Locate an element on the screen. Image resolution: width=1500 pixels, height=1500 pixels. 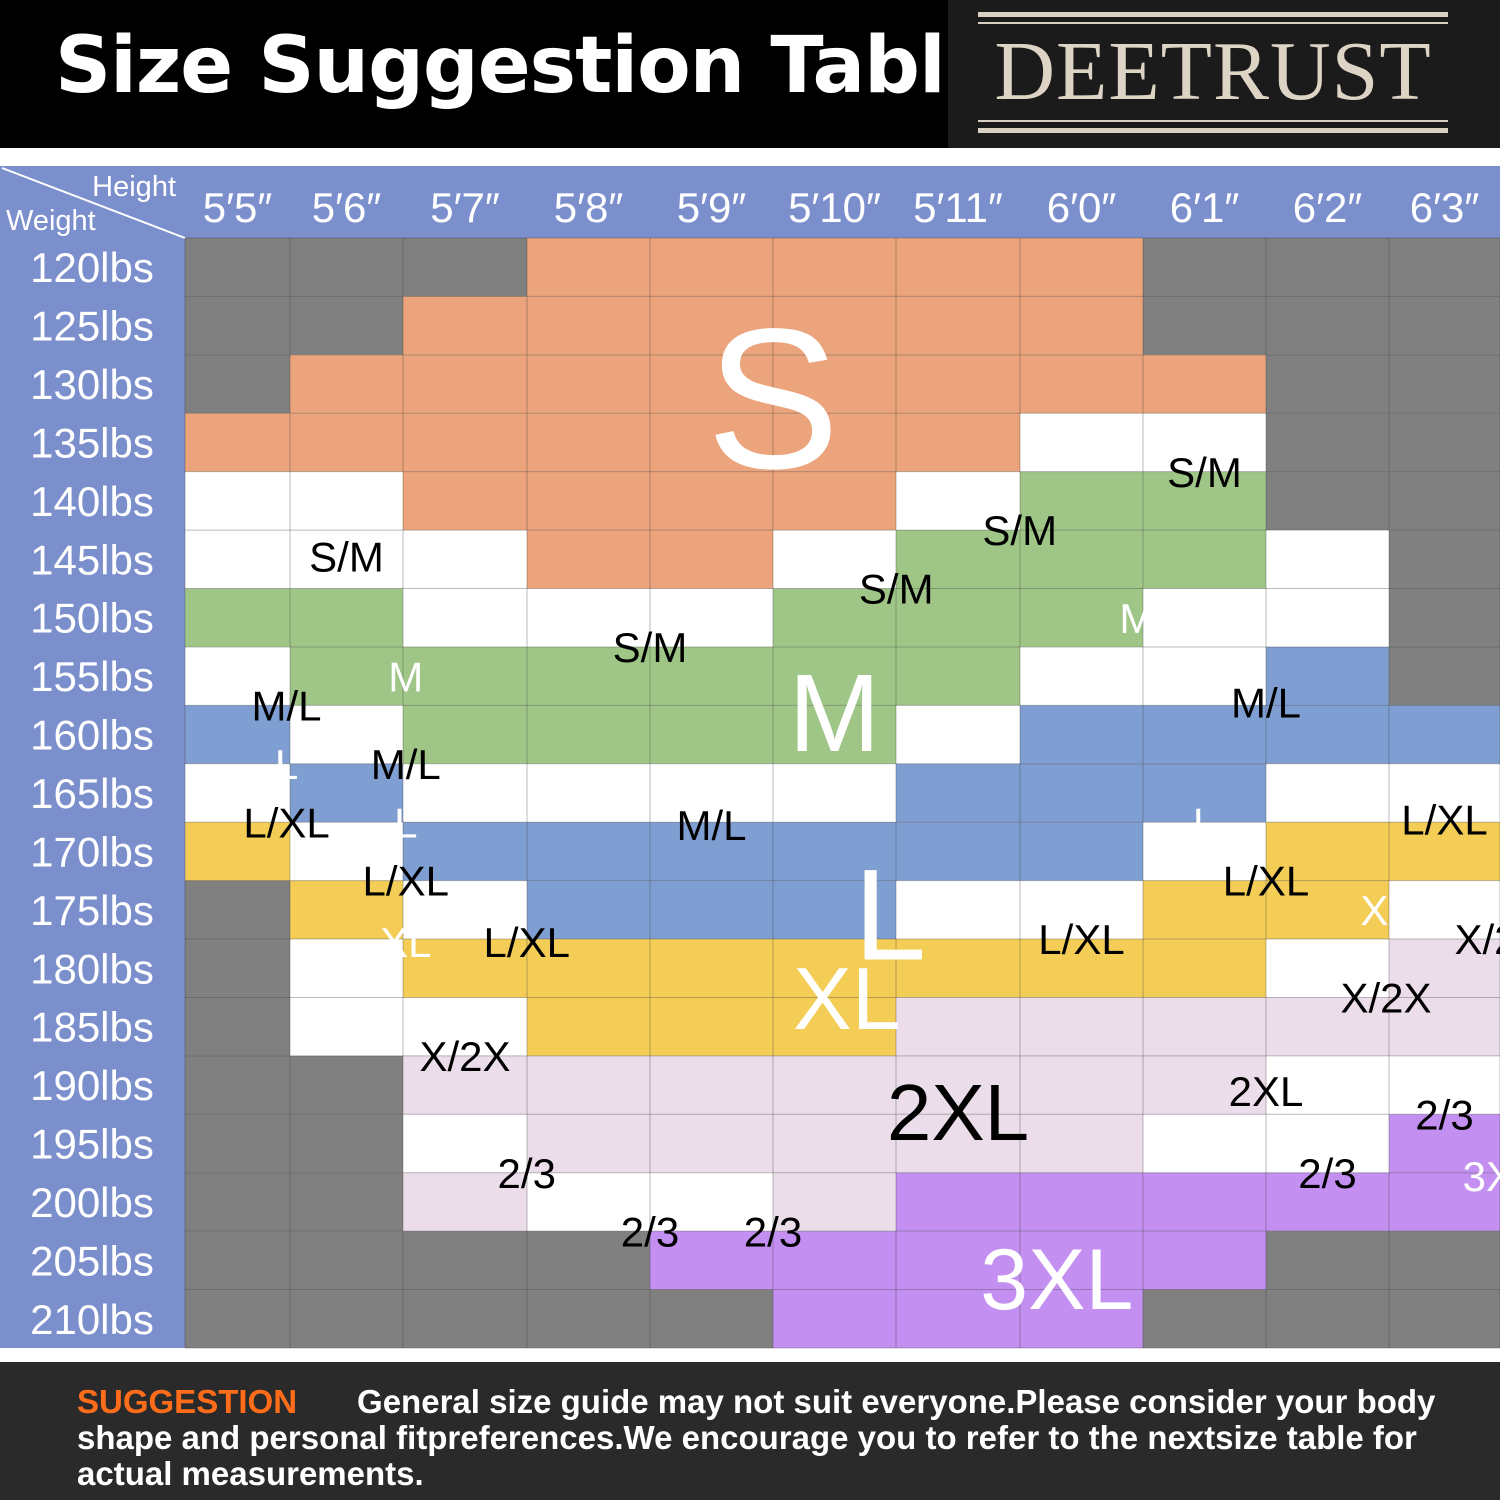
brand-logo-panel is located at coordinates (1224, 74).